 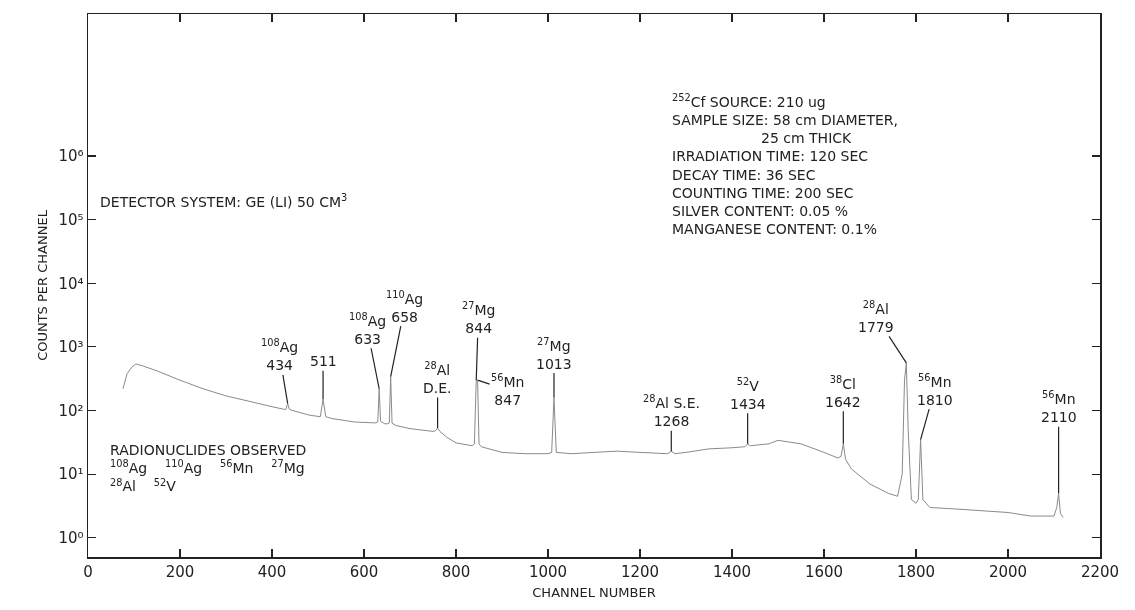 I want to click on annotation: $^{28}$Al 1779, so click(x=876, y=317).